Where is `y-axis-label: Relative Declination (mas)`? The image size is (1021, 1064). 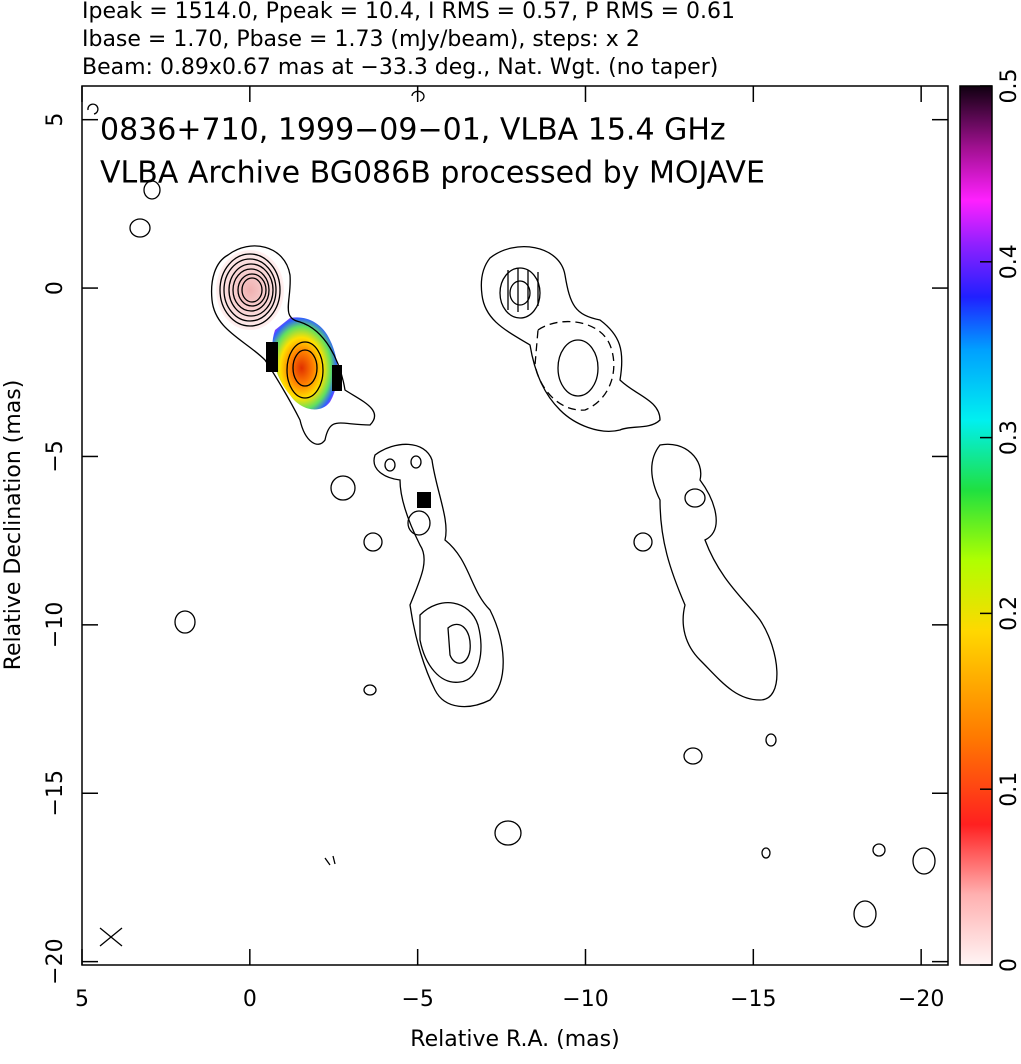 y-axis-label: Relative Declination (mas) is located at coordinates (13, 525).